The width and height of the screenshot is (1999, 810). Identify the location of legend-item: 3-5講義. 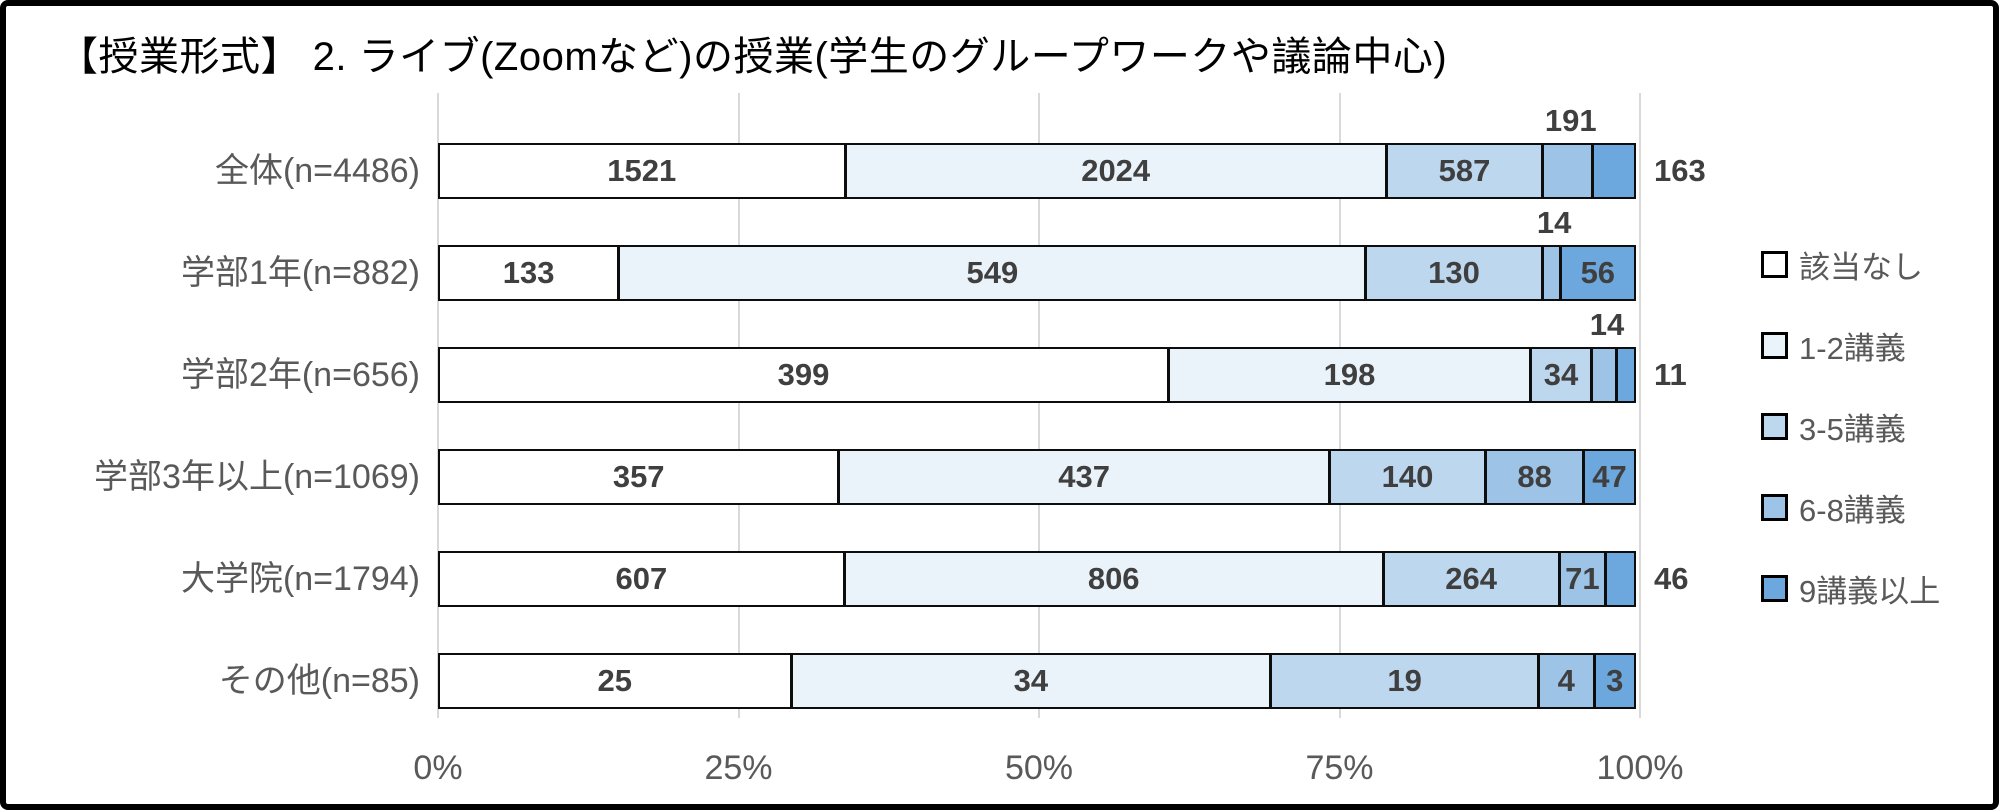
(1850, 426).